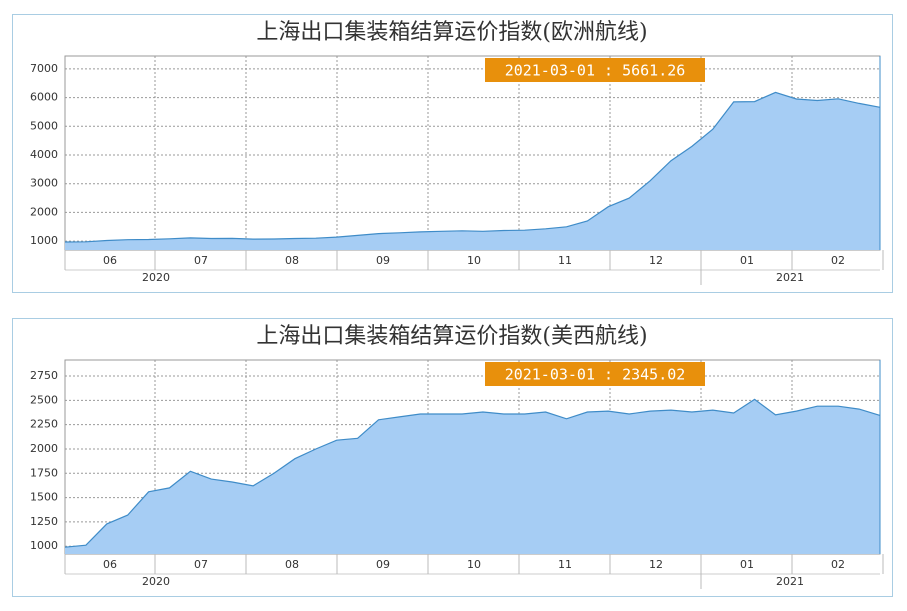 This screenshot has width=907, height=611. What do you see at coordinates (44, 68) in the screenshot?
I see `y-tick-label: 7000` at bounding box center [44, 68].